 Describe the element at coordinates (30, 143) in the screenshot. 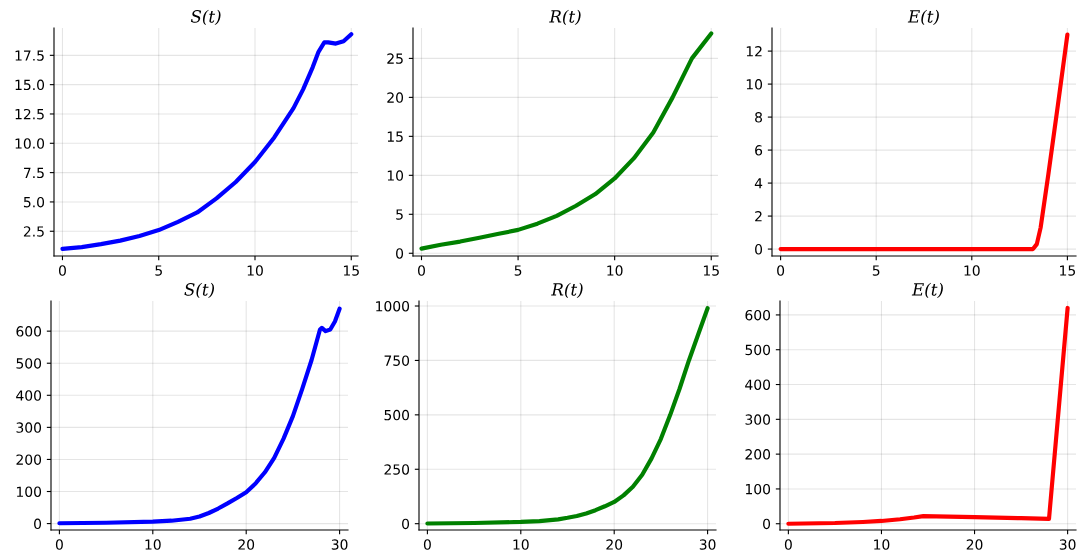

I see `y-tick-label: 10.0` at that location.